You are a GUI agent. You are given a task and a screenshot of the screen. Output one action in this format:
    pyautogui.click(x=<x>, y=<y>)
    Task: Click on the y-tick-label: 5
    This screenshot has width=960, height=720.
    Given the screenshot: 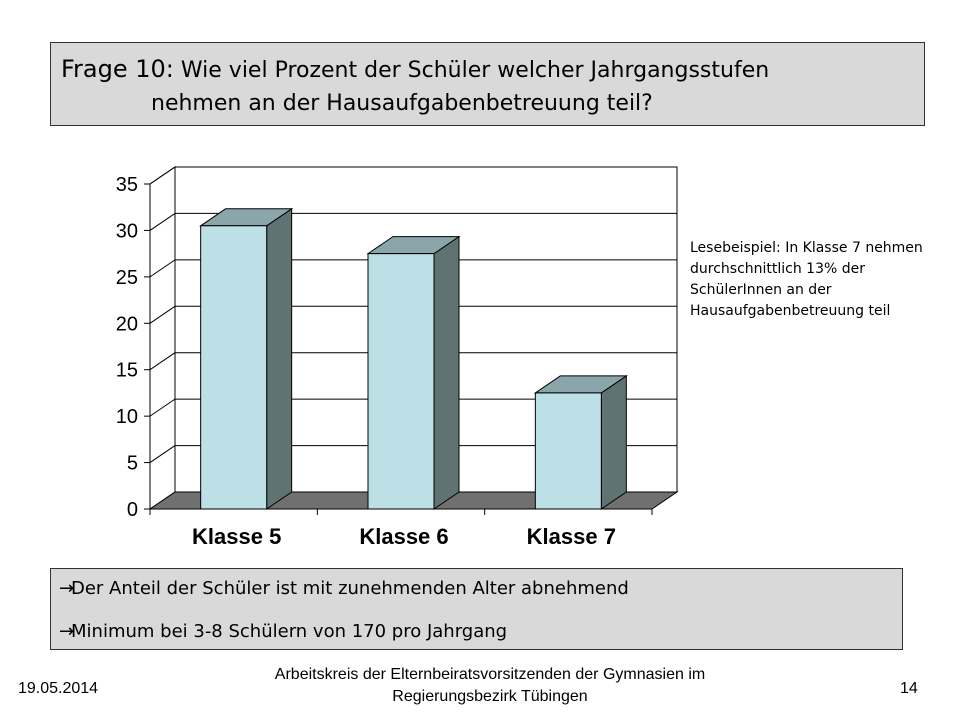 What is the action you would take?
    pyautogui.click(x=132, y=464)
    